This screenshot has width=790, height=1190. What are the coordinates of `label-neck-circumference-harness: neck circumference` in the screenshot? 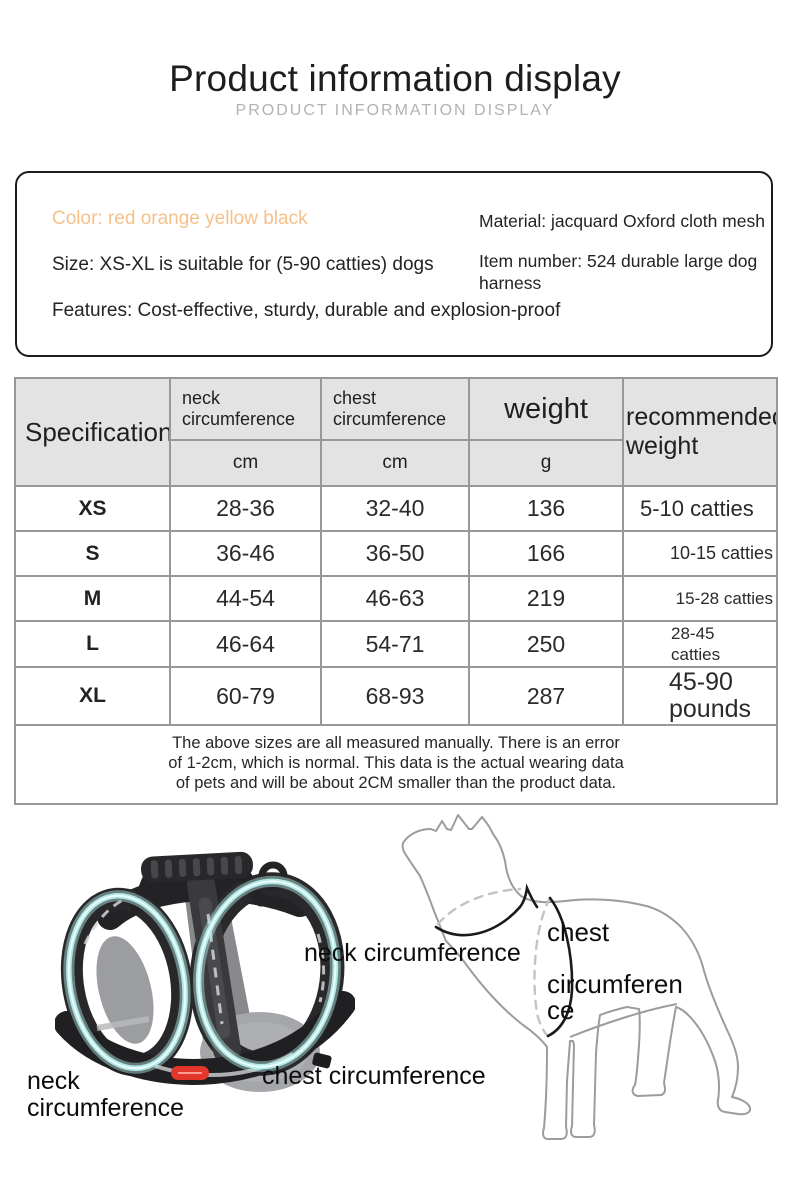 It's located at (412, 953).